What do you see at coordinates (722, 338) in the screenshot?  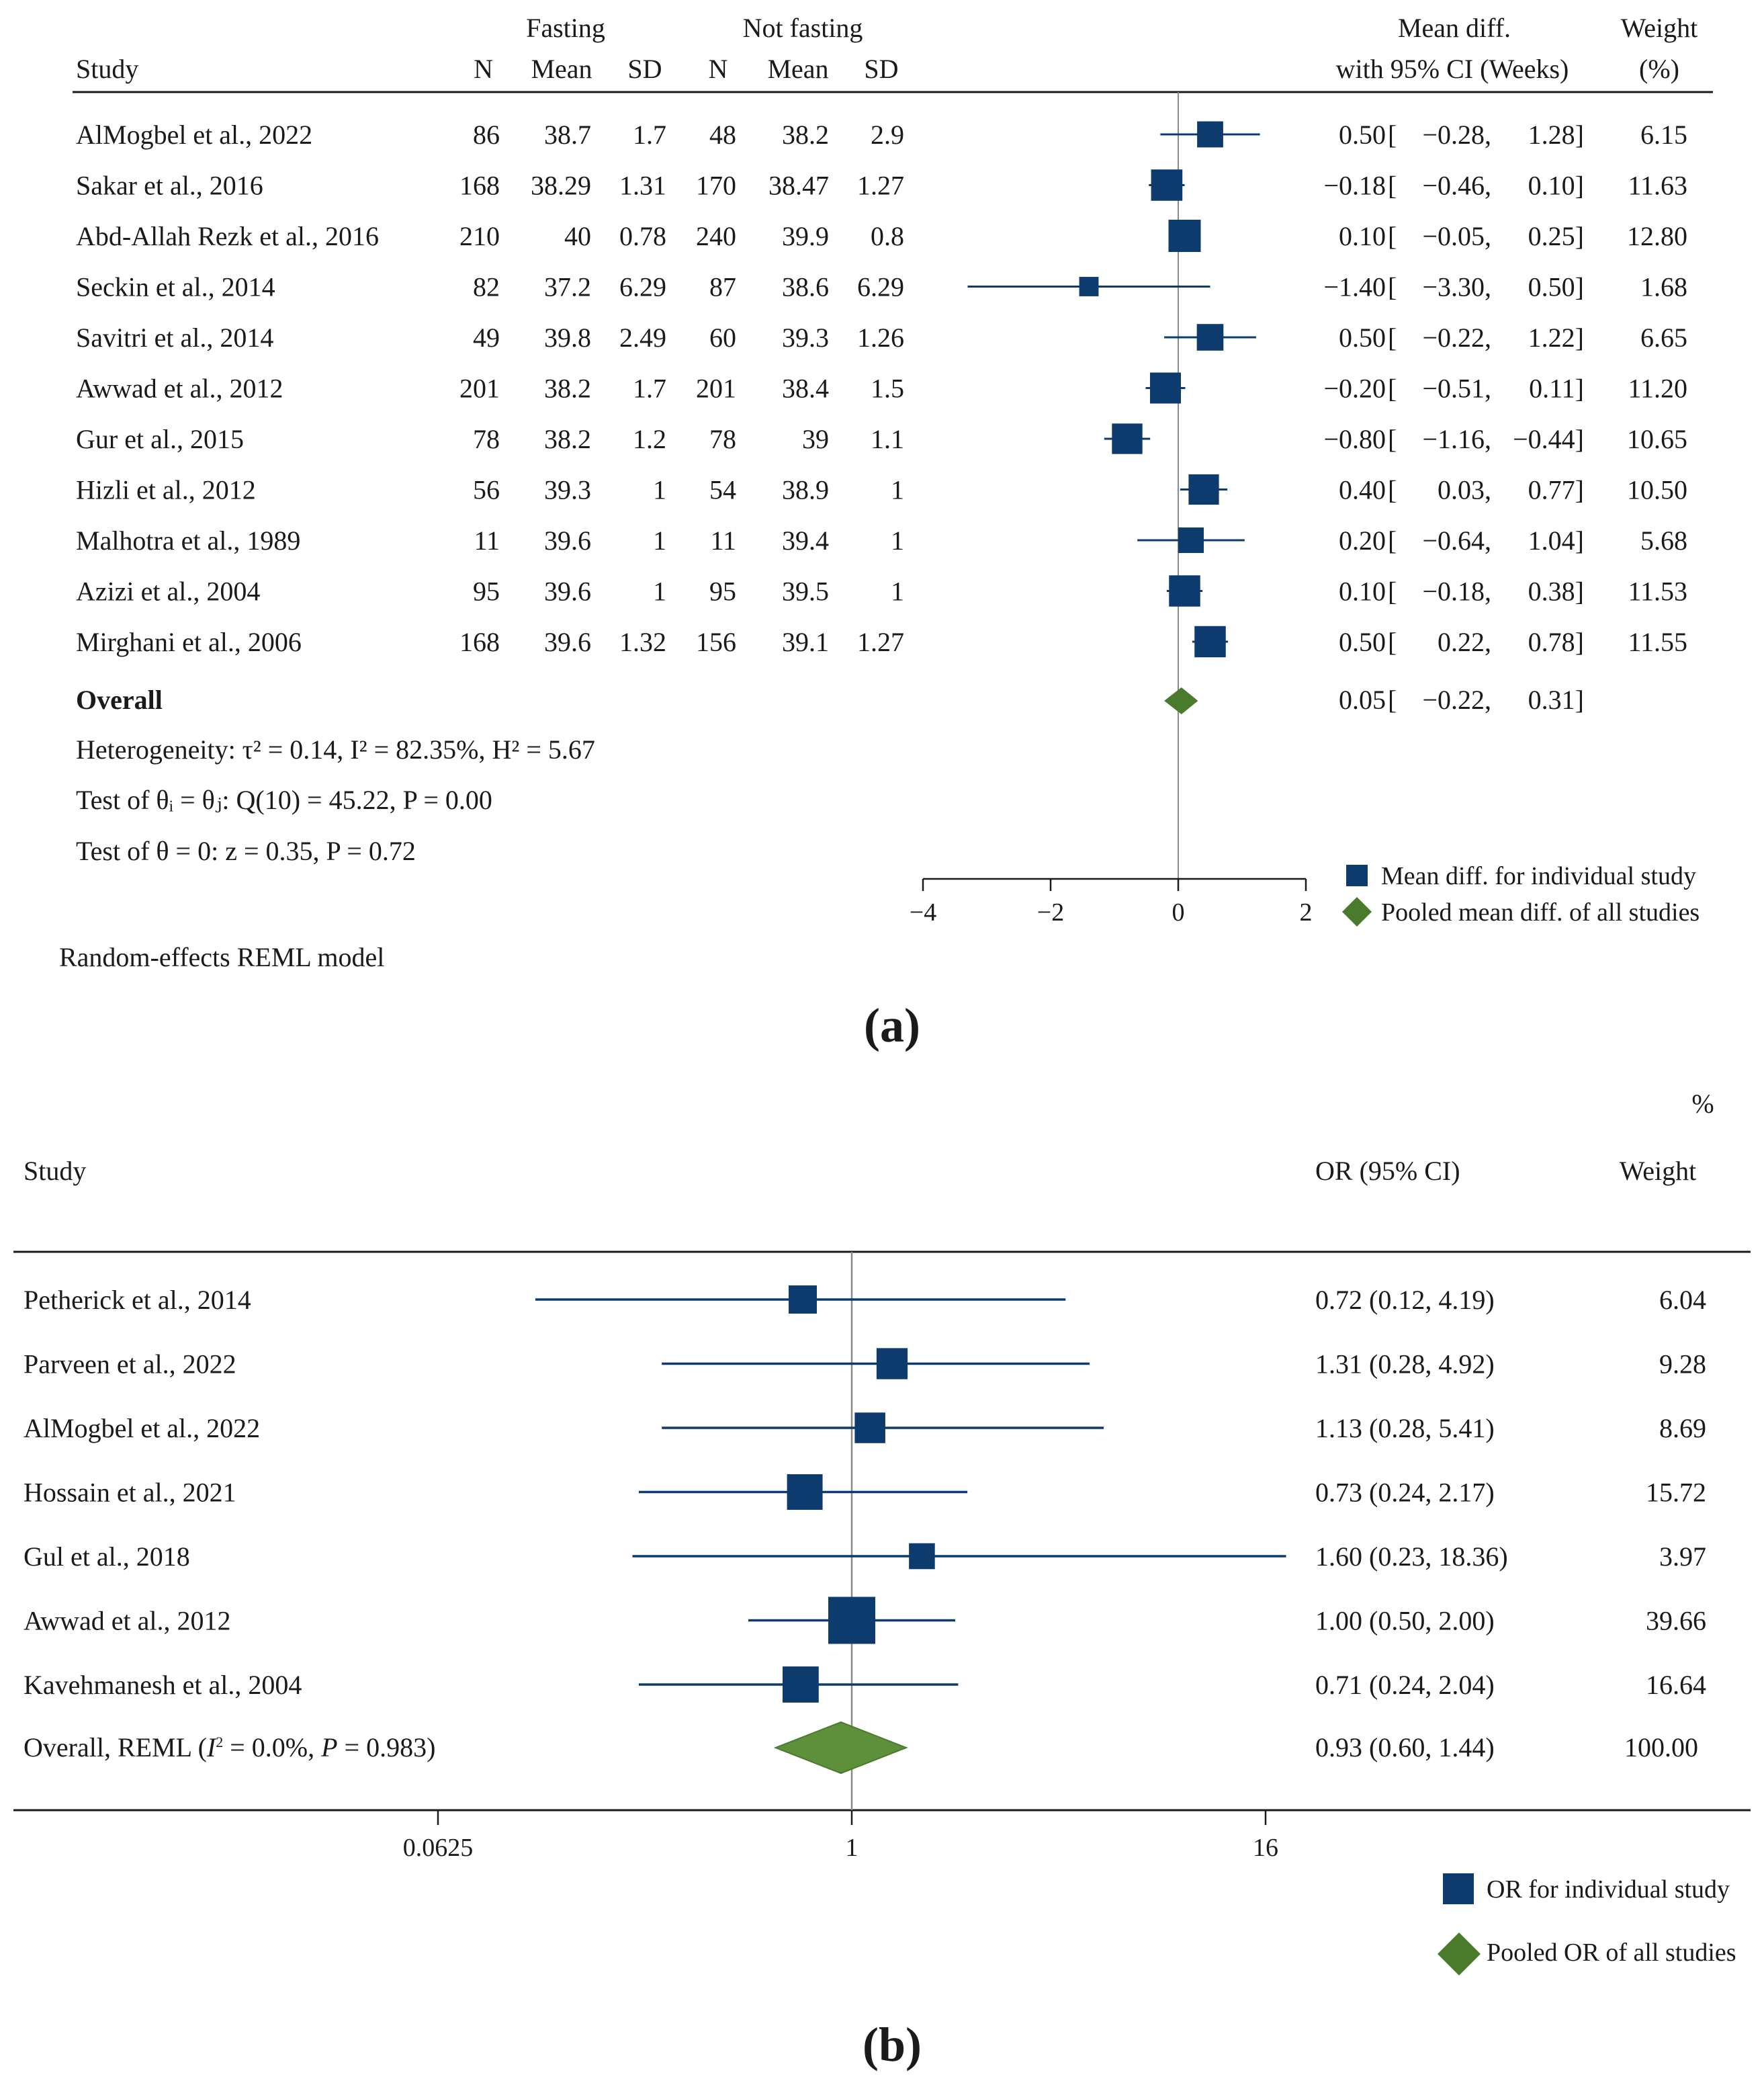 I see `not-fasting-n: 60` at bounding box center [722, 338].